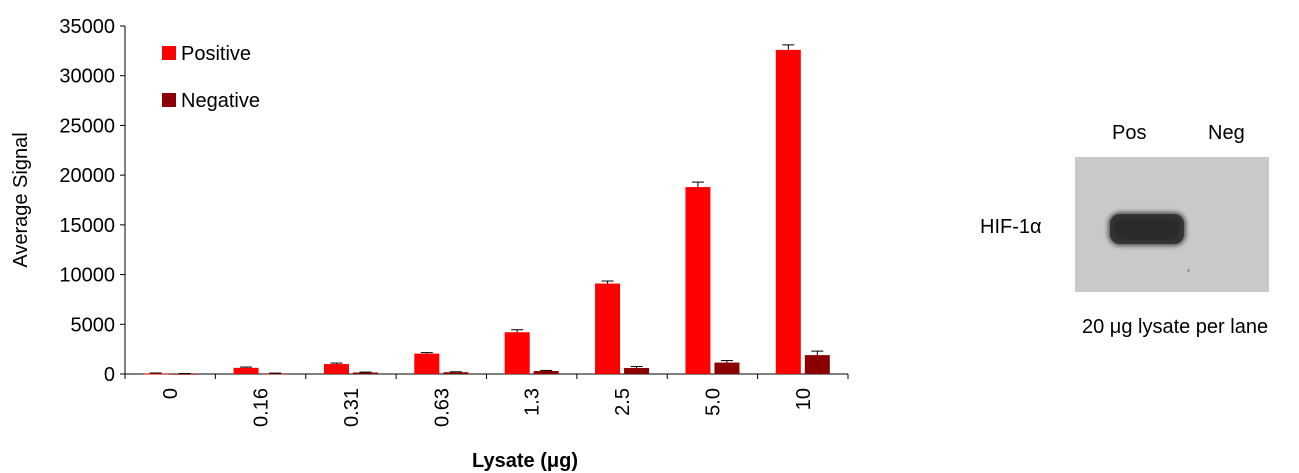 The image size is (1299, 473). I want to click on x-axis-label: Lysate (μg), so click(525, 461).